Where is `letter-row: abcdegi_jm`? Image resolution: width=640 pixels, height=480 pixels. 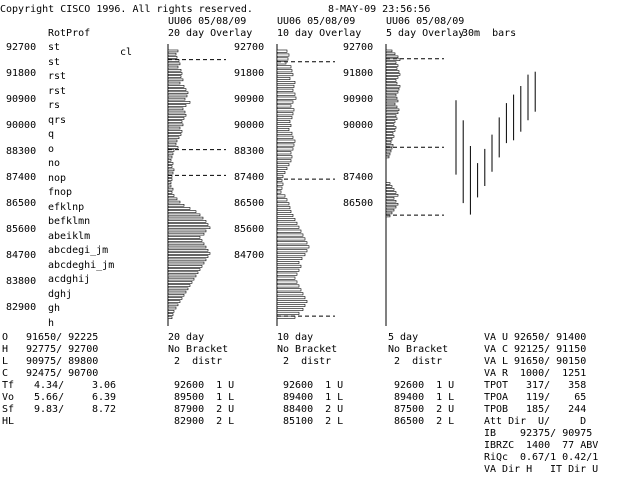 letter-row: abcdegi_jm is located at coordinates (78, 250).